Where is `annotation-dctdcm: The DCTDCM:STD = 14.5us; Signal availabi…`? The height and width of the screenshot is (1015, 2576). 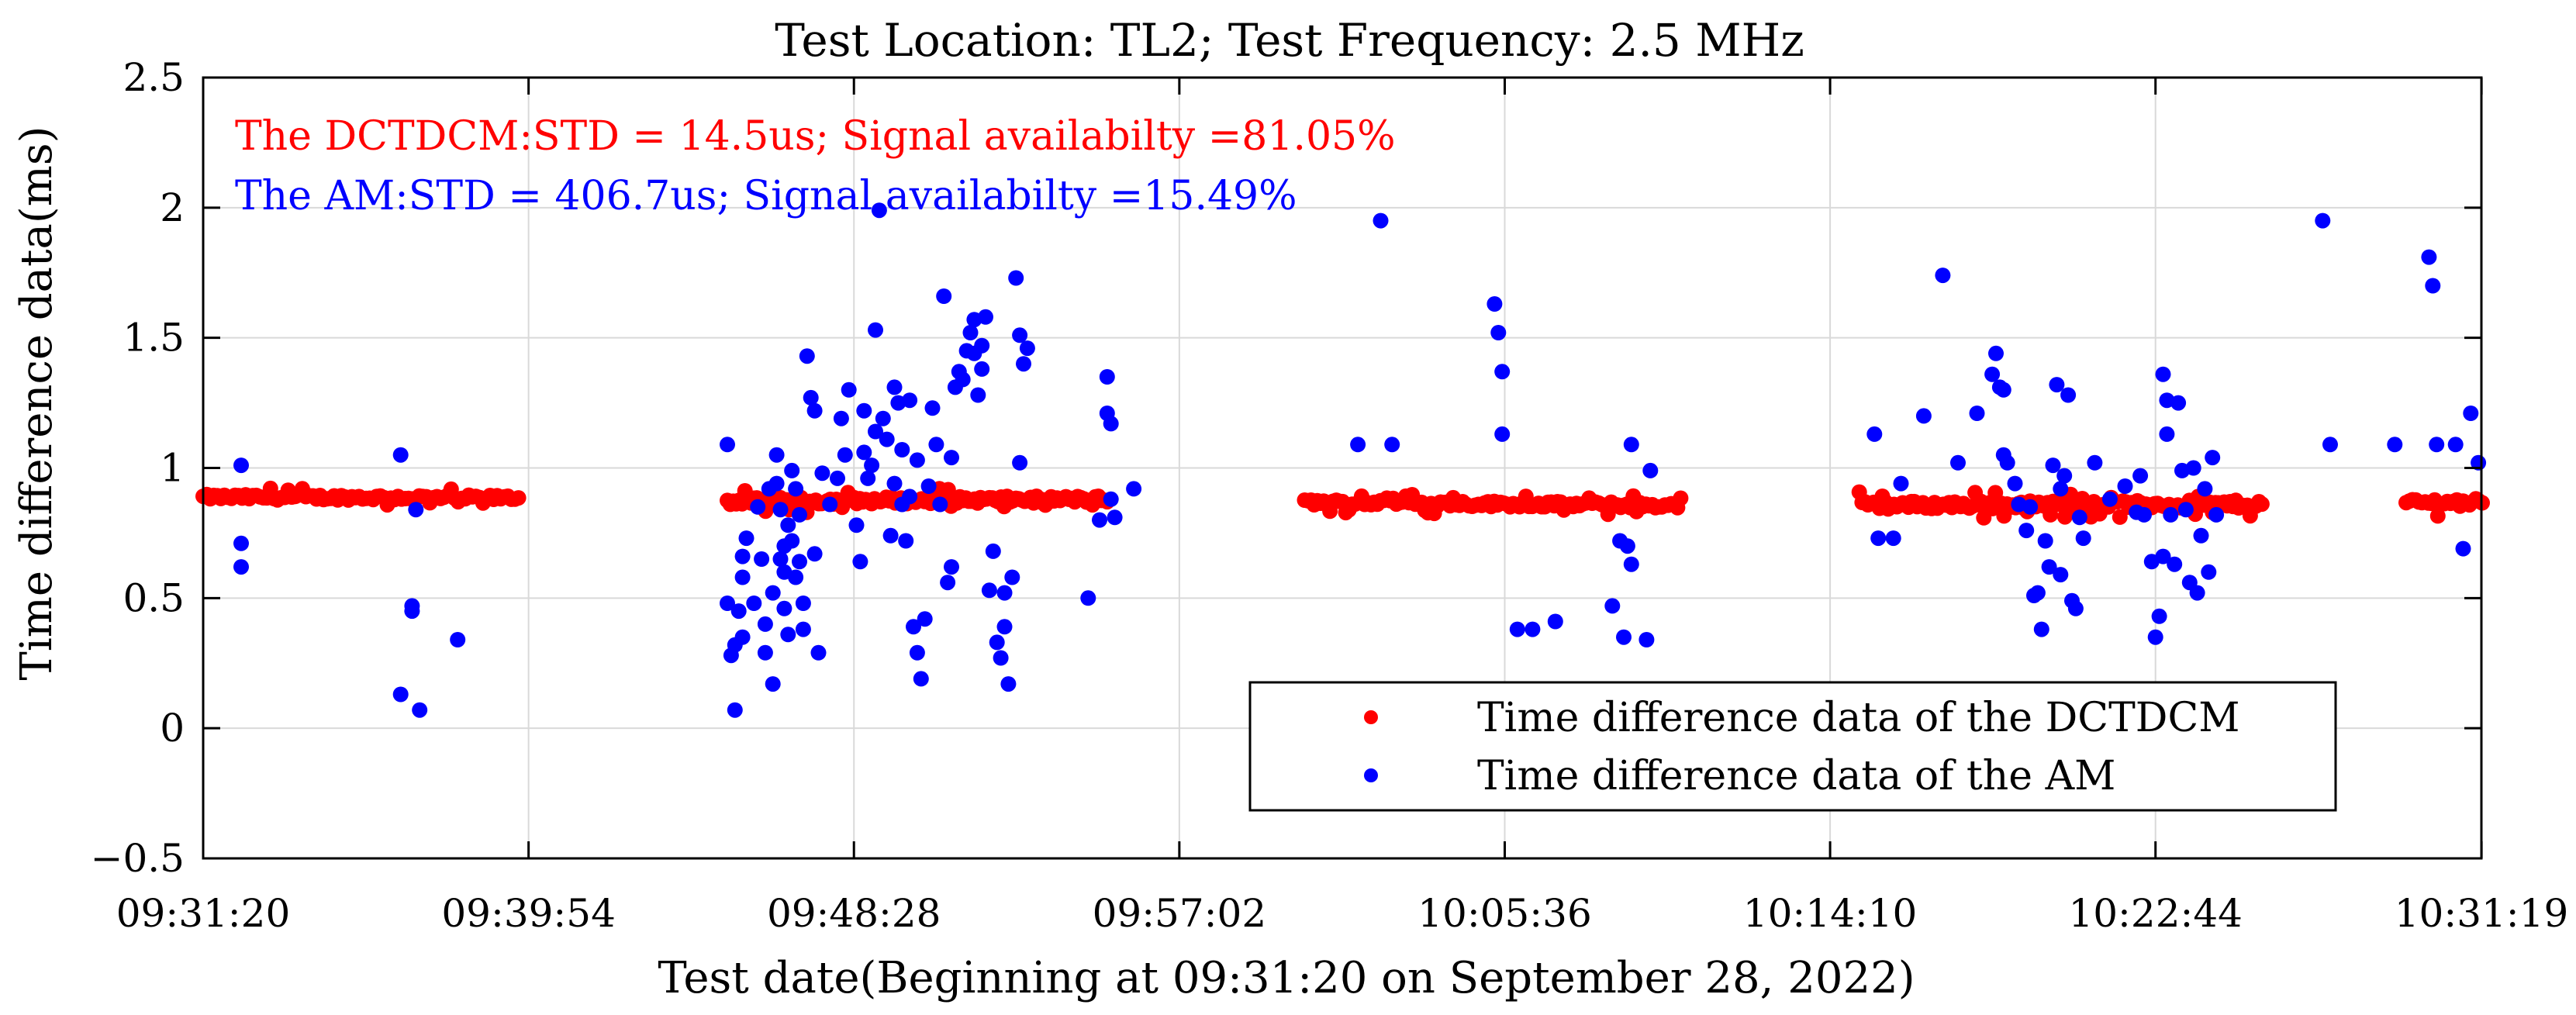
annotation-dctdcm: The DCTDCM:STD = 14.5us; Signal availabi… is located at coordinates (816, 136).